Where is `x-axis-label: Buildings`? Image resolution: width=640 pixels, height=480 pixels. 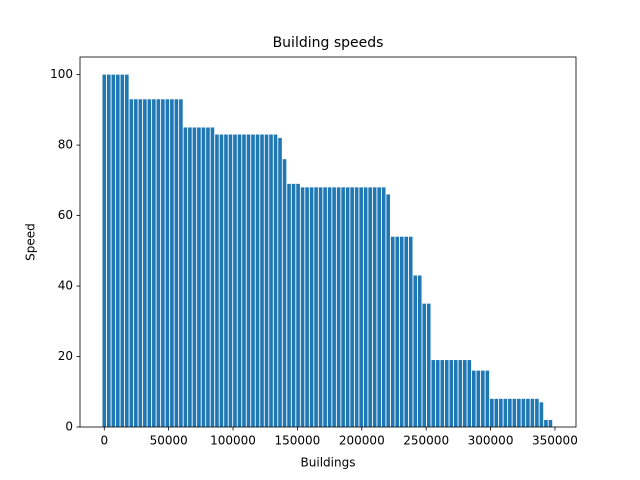 x-axis-label: Buildings is located at coordinates (328, 463).